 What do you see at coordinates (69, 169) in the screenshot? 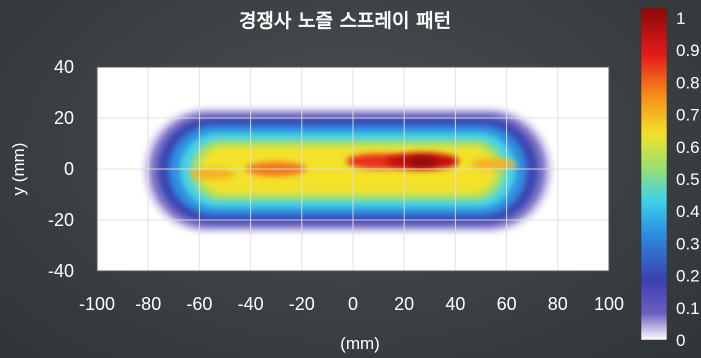
I see `y-tick-label: 0` at bounding box center [69, 169].